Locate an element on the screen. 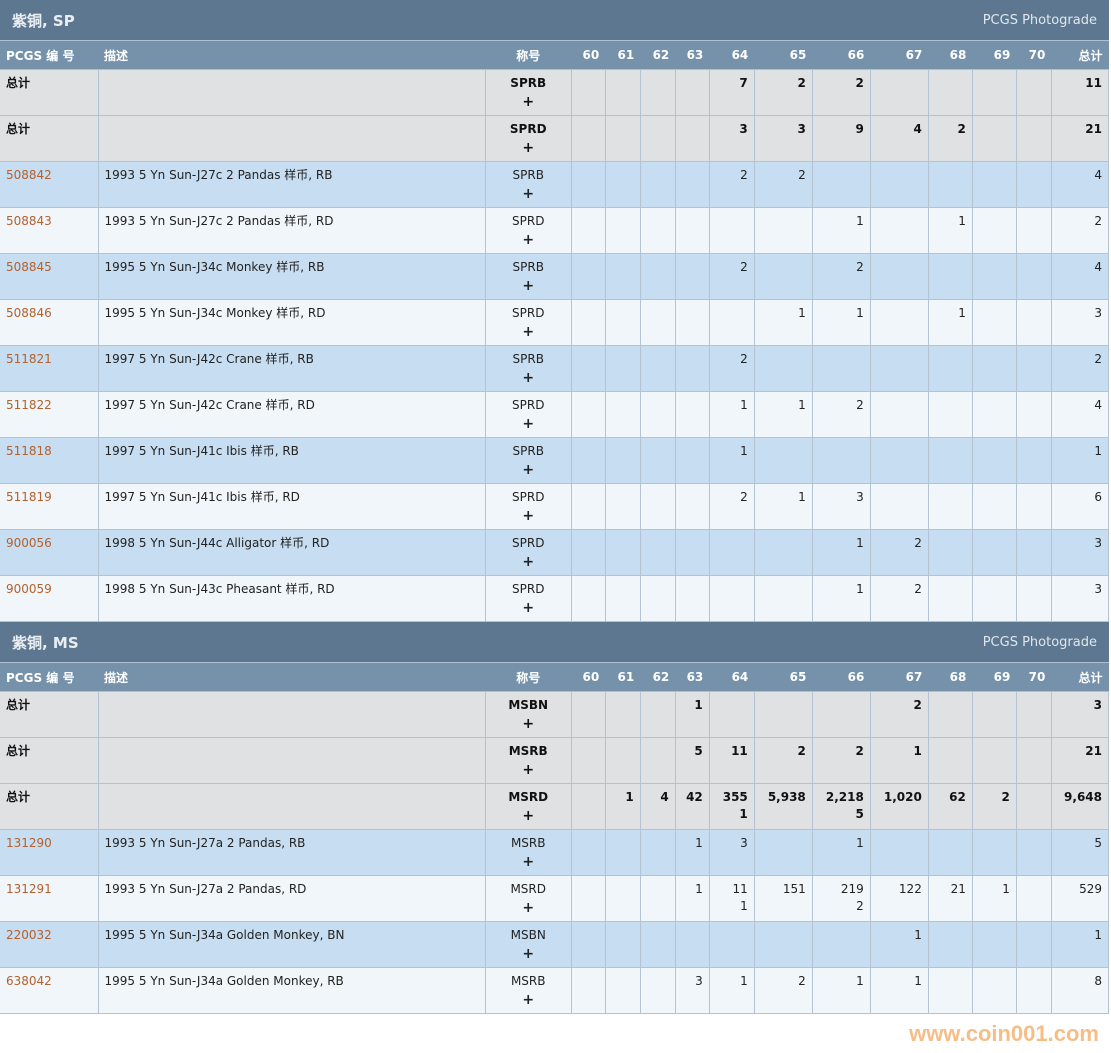  grade-64-count: 355 1 is located at coordinates (731, 806).